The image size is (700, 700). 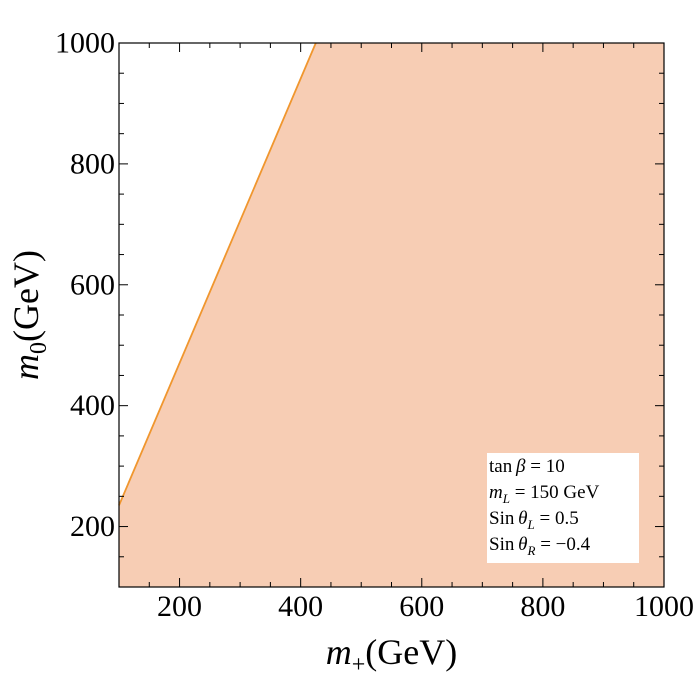 I want to click on x-tick-label: 400, so click(x=300, y=606).